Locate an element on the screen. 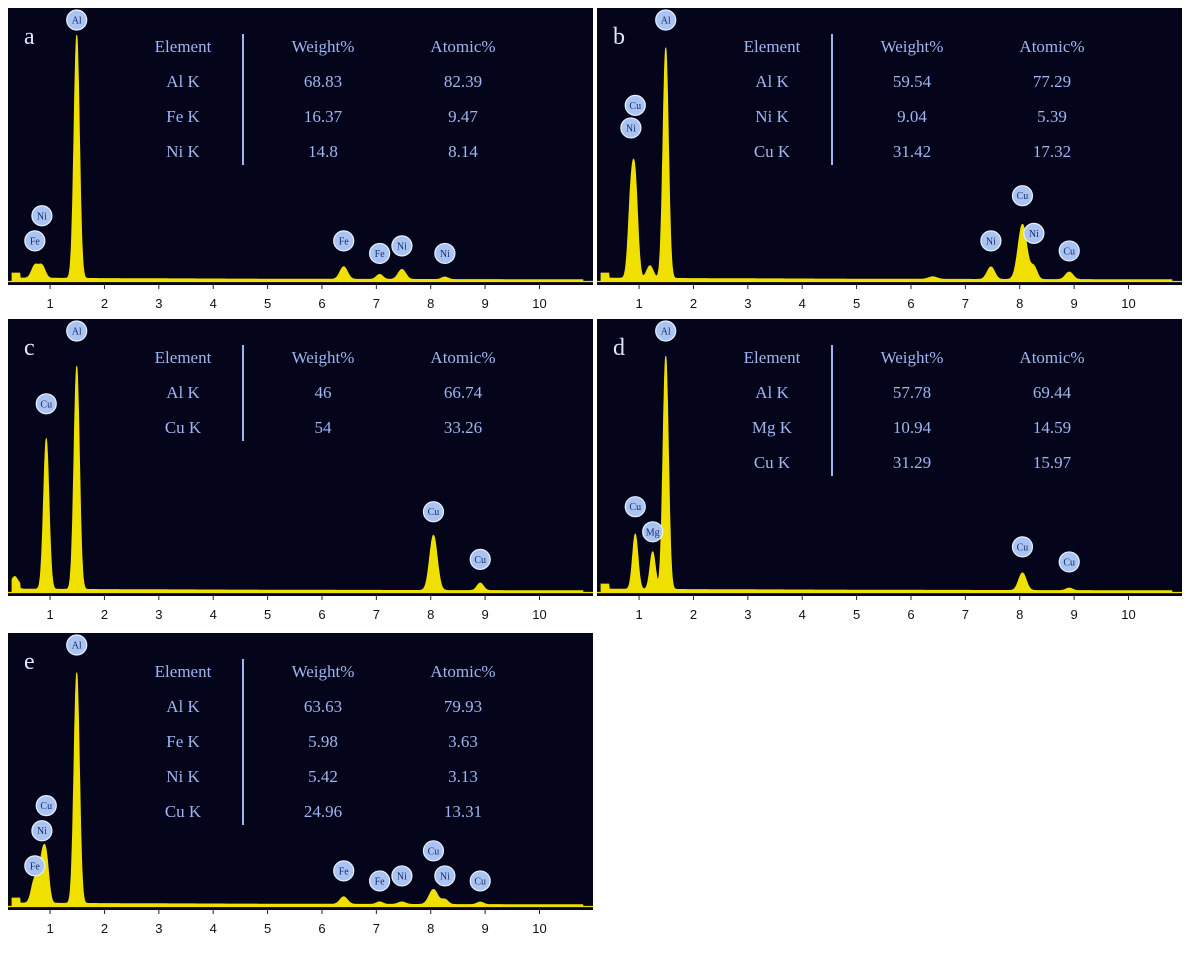 The width and height of the screenshot is (1189, 953). table-cell-r1-c3: 66.74 is located at coordinates (463, 392).